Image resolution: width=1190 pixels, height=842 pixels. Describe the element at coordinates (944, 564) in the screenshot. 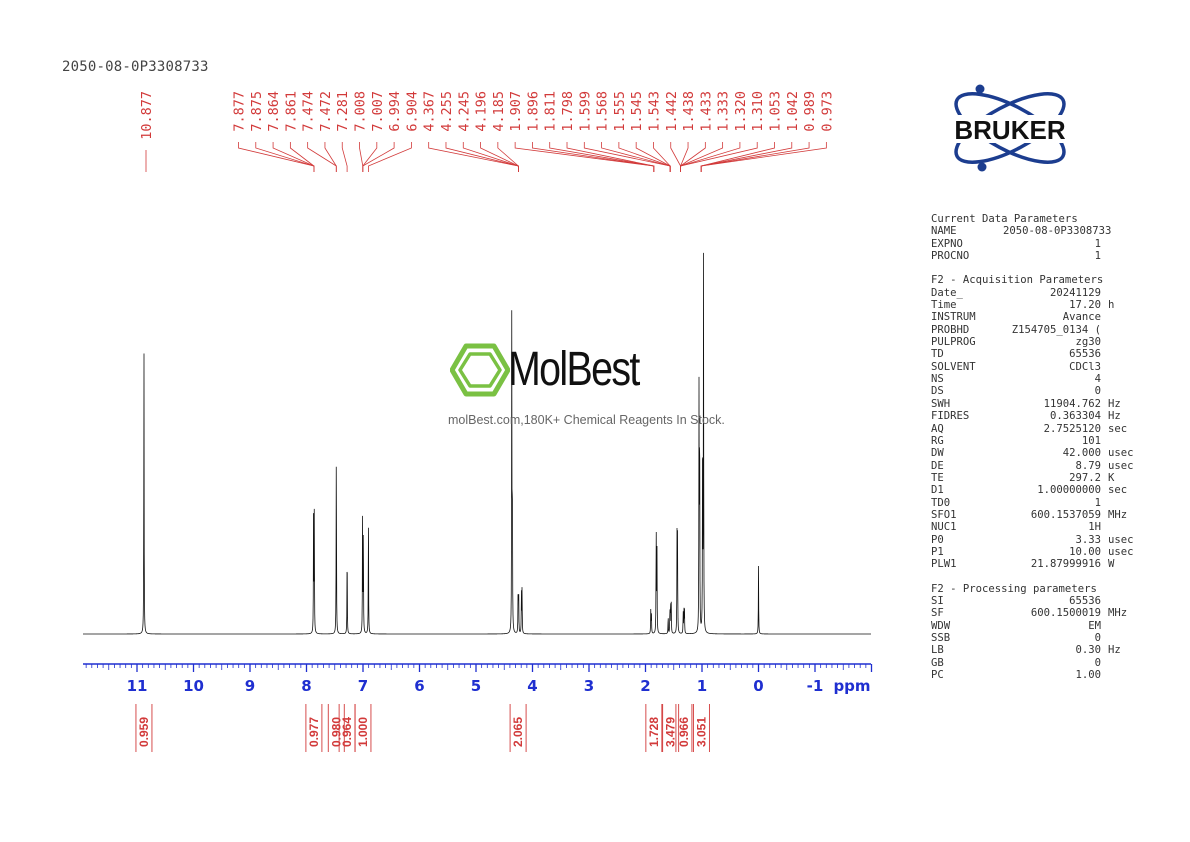

I see `param-name: PLW1` at that location.